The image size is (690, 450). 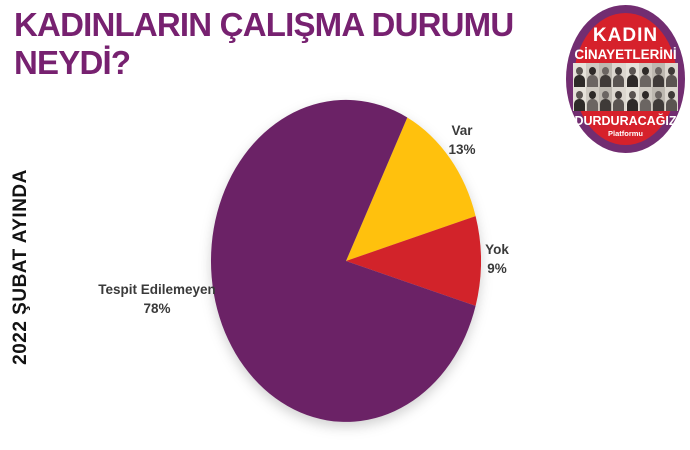 I want to click on logo-text-kadin: KADIN, so click(x=625, y=35).